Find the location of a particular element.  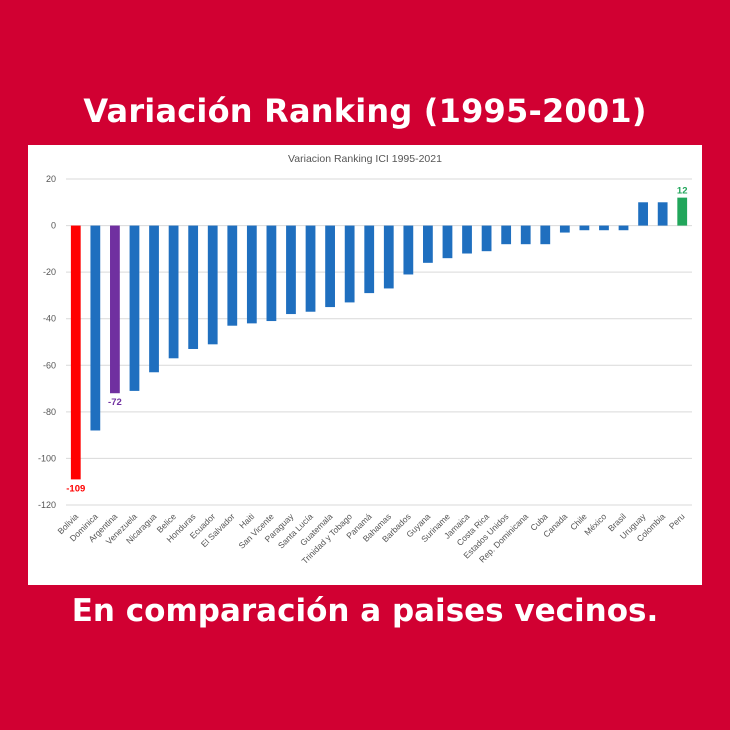

headline-caption: En comparación a paises vecinos. is located at coordinates (365, 611).